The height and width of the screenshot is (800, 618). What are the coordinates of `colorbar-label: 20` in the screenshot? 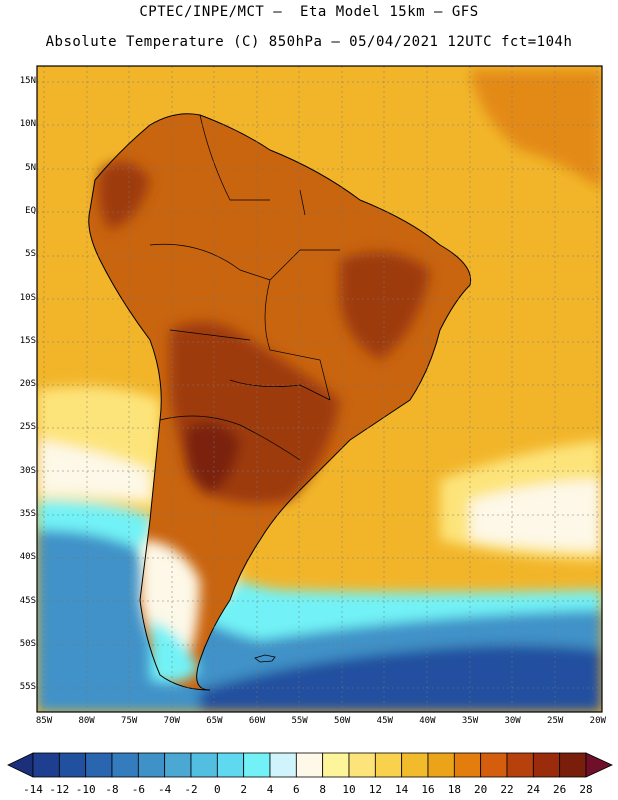 It's located at (481, 789).